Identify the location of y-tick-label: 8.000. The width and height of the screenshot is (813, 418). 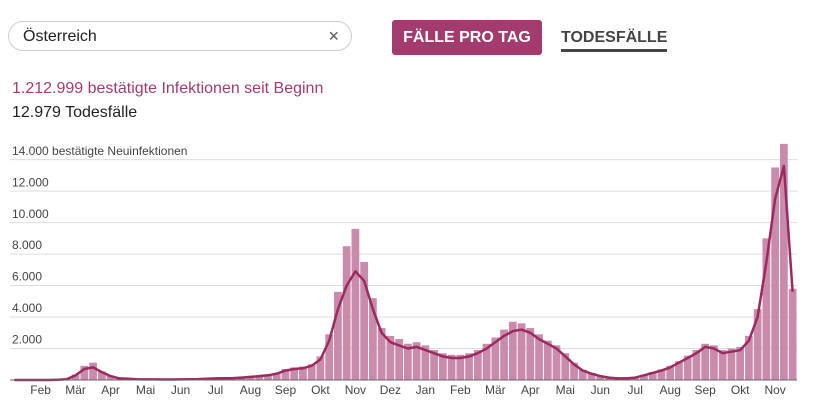
(27, 245).